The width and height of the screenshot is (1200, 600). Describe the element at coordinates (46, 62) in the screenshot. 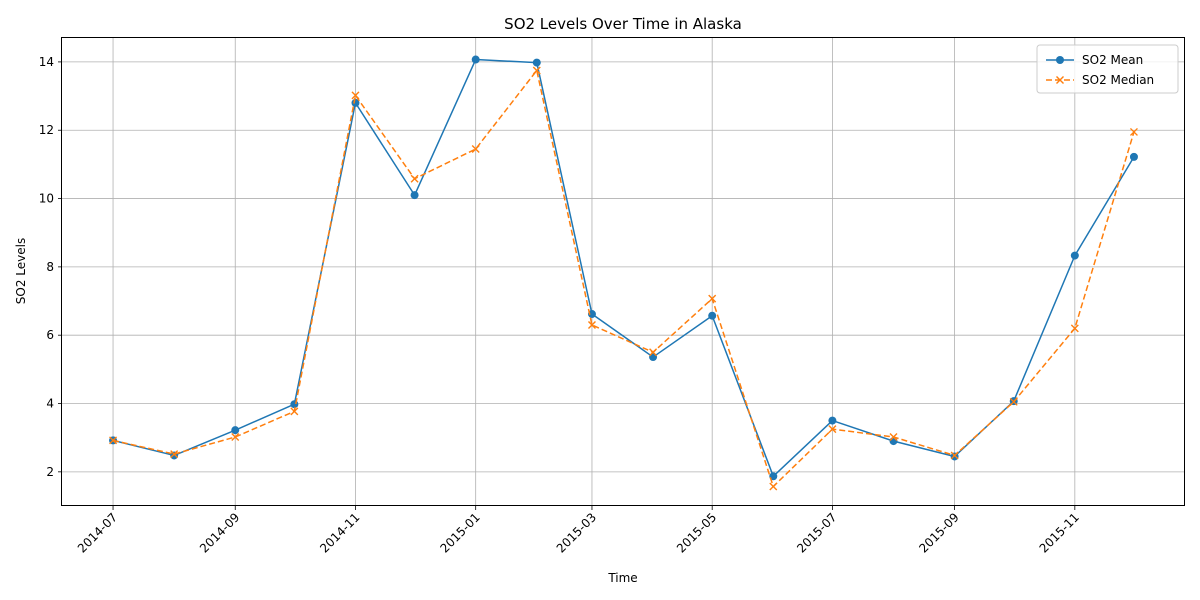

I see `y-tick-label: 14` at that location.